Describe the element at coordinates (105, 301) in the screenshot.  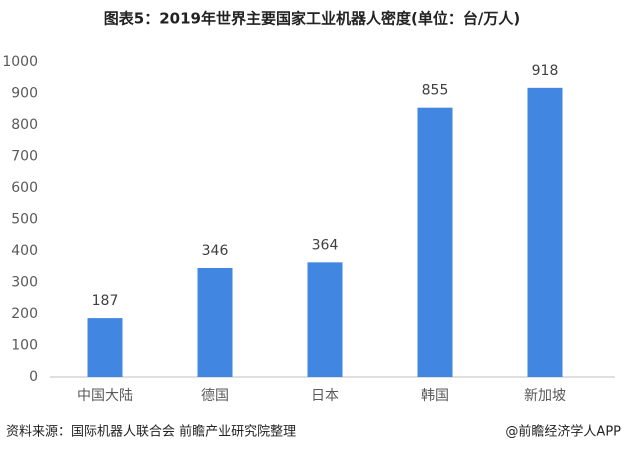
I see `value-label: 187` at that location.